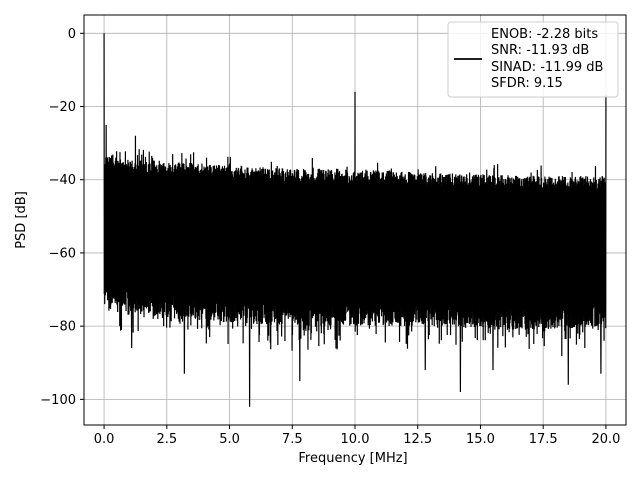  I want to click on y-tick-label: −80, so click(62, 327).